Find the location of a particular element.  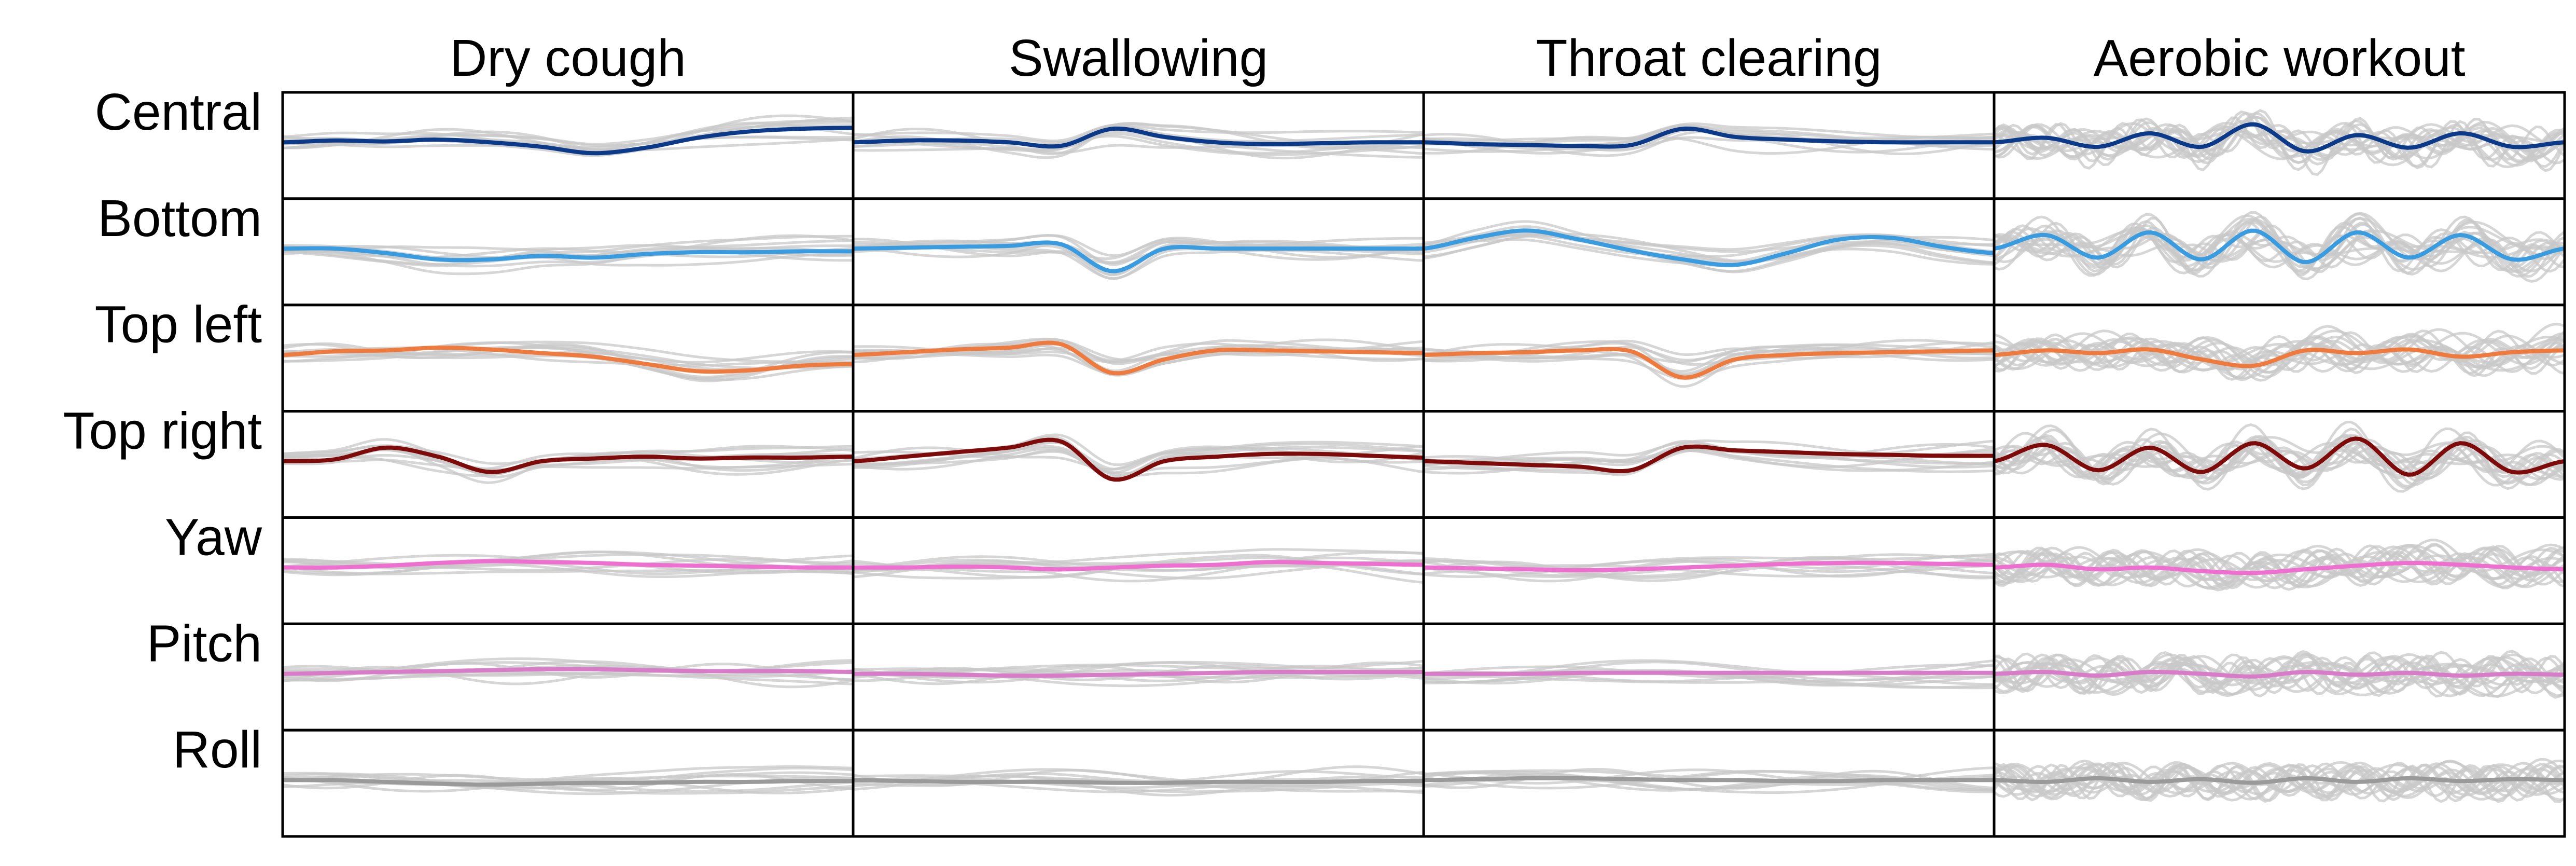

panel-throat-clearing-top-right is located at coordinates (1709, 457).